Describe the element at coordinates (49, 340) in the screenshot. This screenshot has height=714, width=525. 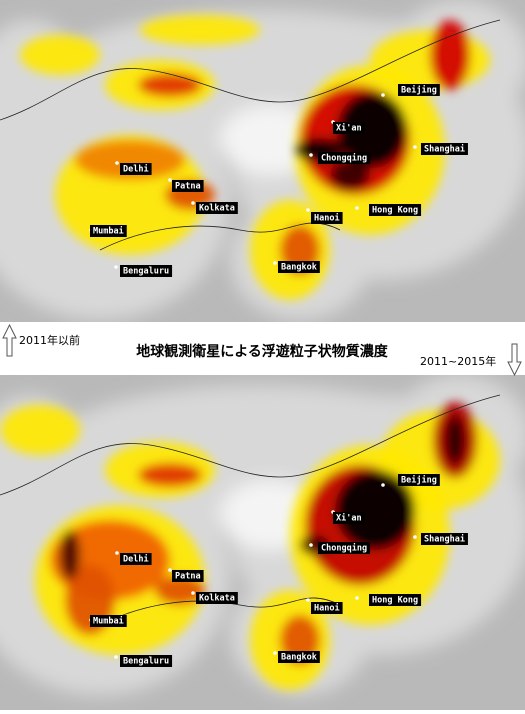
I see `top-map-label: 2011年以前` at that location.